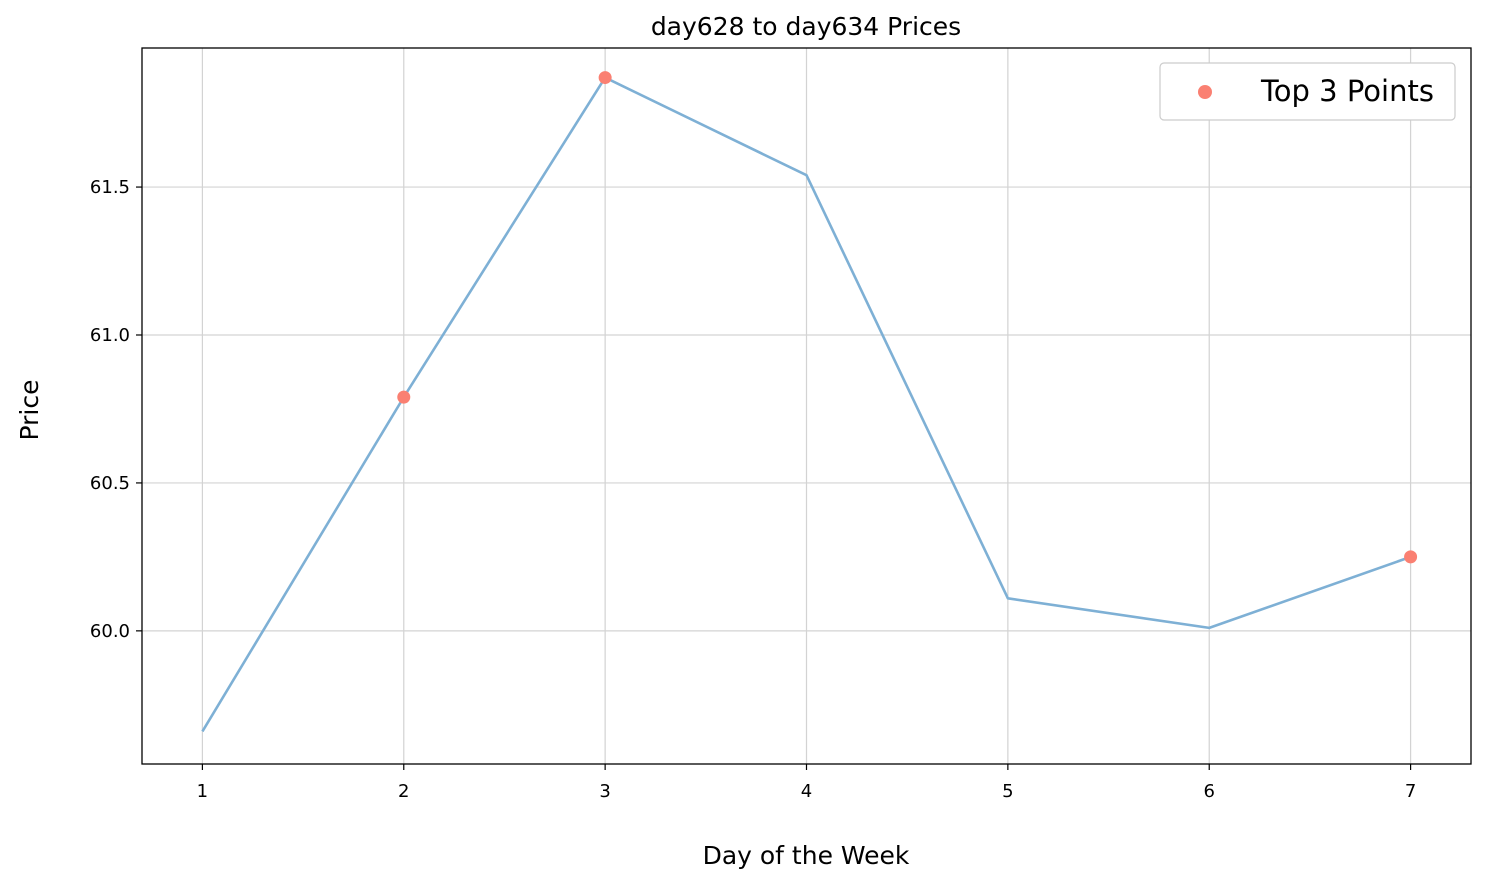 The image size is (1486, 887). What do you see at coordinates (806, 26) in the screenshot?
I see `chart-title: day628 to day634 Prices` at bounding box center [806, 26].